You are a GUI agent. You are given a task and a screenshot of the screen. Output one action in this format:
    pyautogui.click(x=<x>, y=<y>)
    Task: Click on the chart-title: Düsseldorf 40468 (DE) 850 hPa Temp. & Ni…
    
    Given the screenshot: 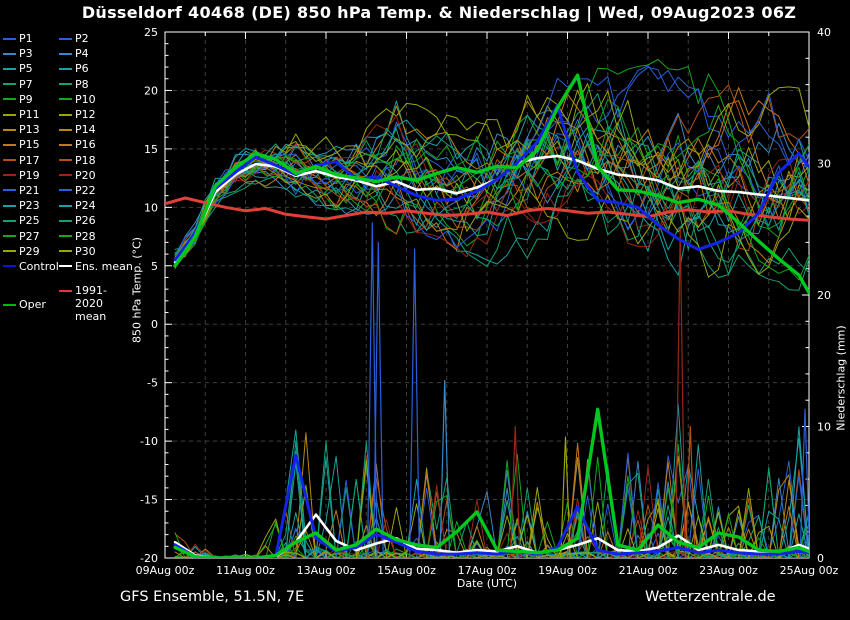 What is the action you would take?
    pyautogui.click(x=439, y=12)
    